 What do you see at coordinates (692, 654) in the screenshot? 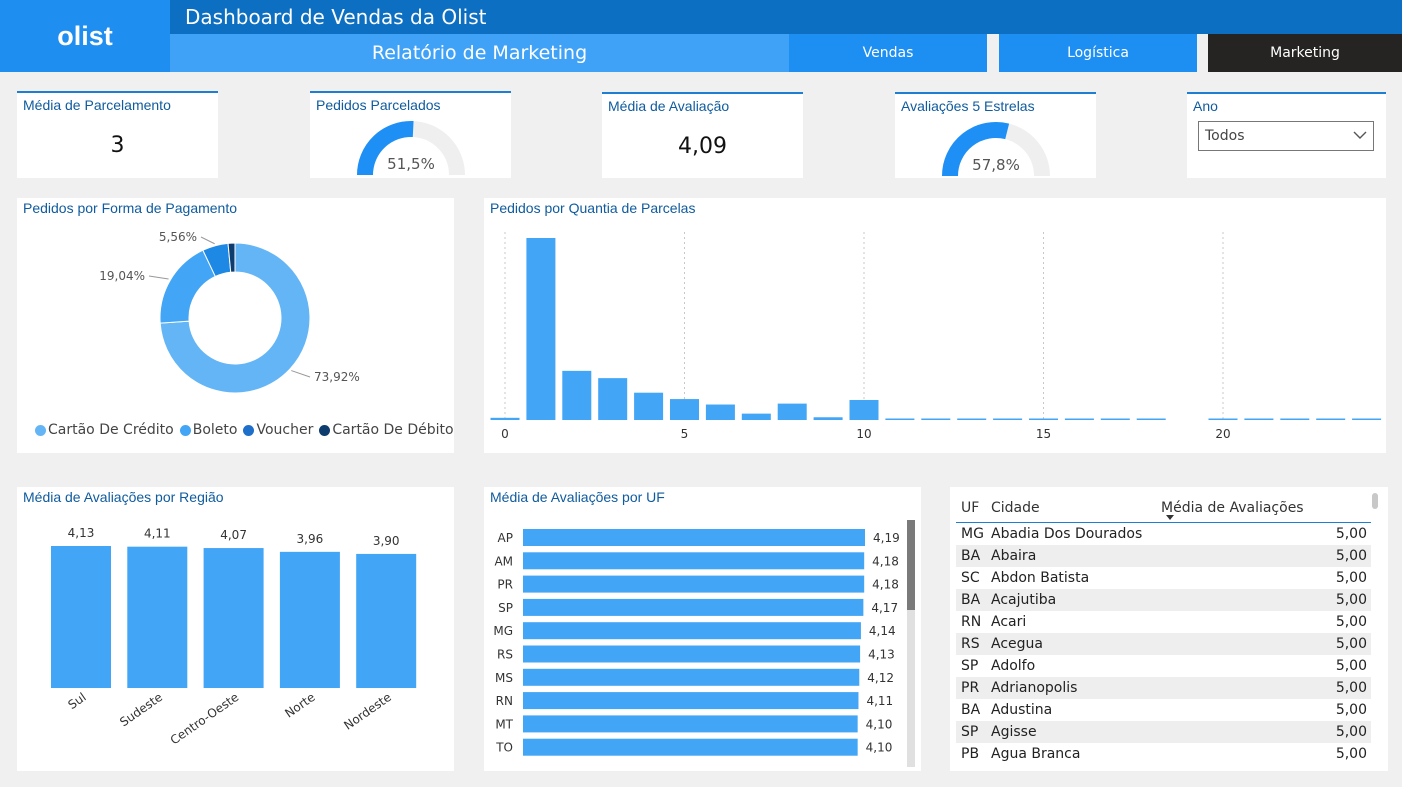
I see `bar-uf-RS` at bounding box center [692, 654].